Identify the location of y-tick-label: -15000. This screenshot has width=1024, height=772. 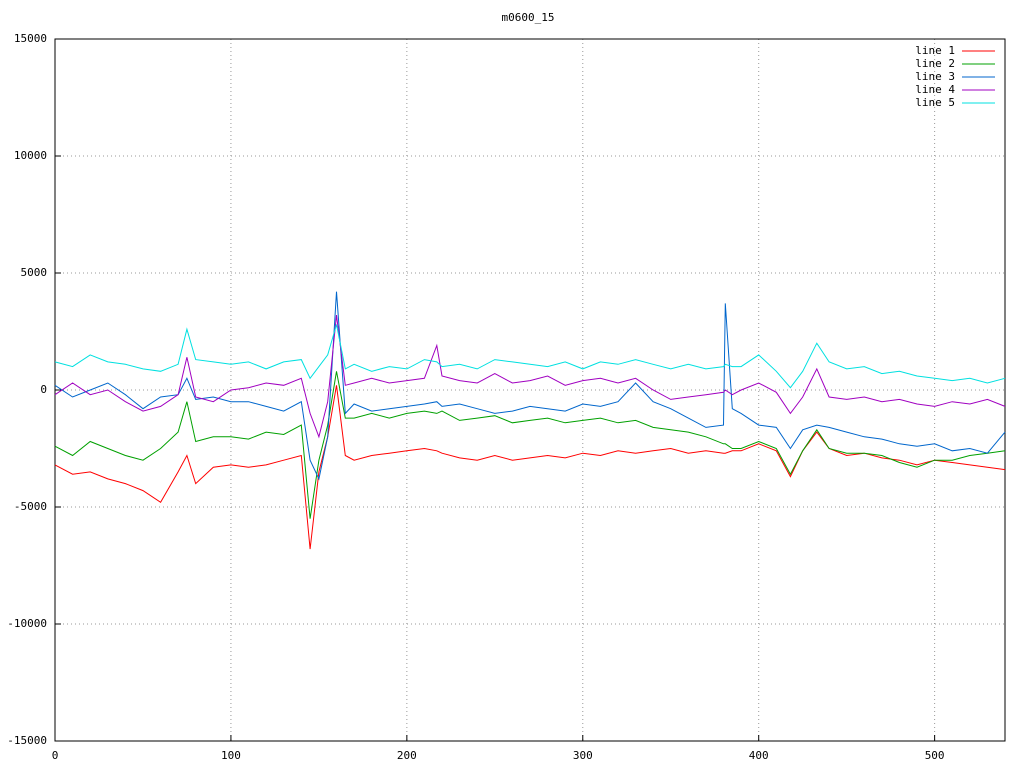
(27, 740).